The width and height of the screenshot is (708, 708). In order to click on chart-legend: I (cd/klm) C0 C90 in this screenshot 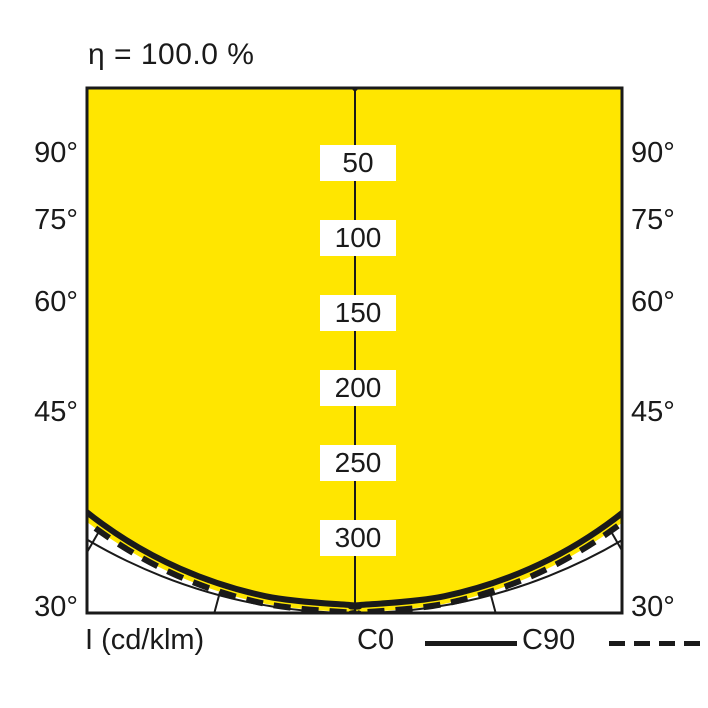, I will do `click(393, 643)`.